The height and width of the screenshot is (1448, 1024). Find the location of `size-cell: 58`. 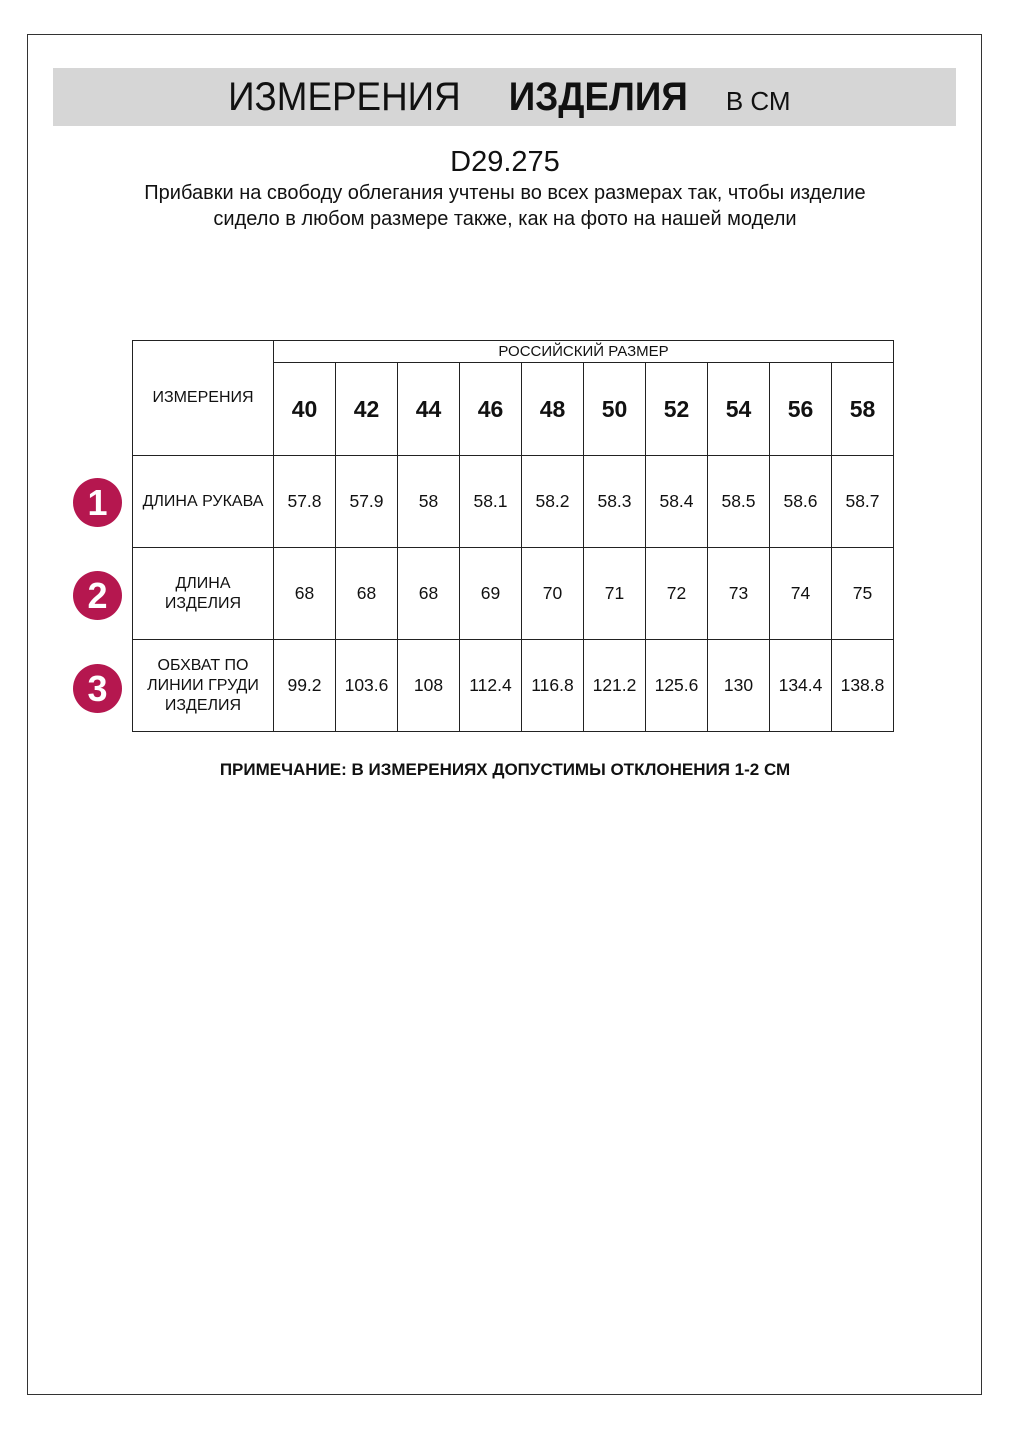

size-cell: 58 is located at coordinates (862, 409).